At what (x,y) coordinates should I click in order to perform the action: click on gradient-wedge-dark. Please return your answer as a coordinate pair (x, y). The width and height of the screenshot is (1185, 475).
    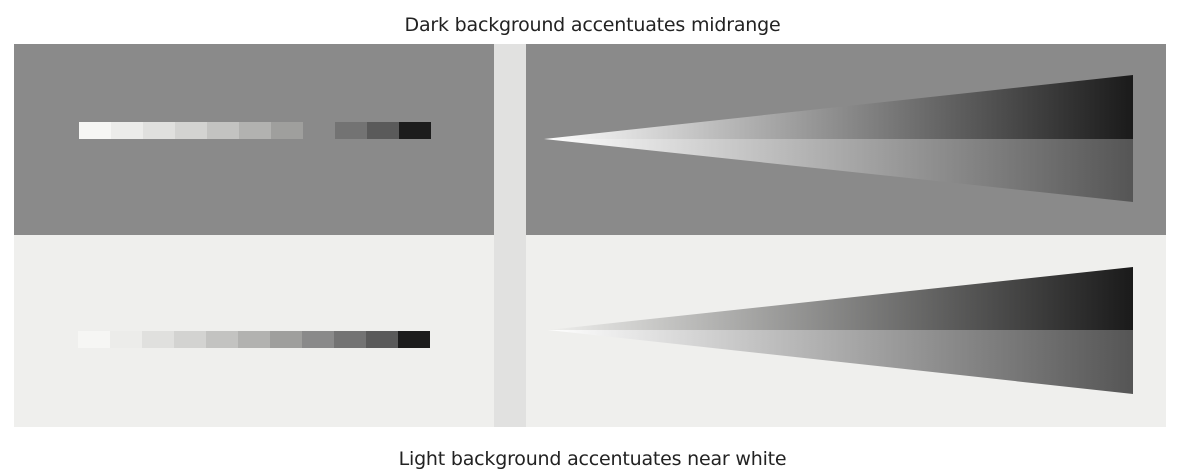
    Looking at the image, I should click on (838, 138).